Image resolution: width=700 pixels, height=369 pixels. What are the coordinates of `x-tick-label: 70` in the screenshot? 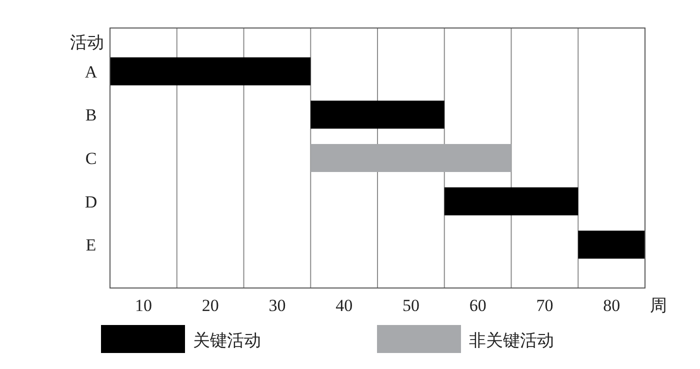 It's located at (545, 305).